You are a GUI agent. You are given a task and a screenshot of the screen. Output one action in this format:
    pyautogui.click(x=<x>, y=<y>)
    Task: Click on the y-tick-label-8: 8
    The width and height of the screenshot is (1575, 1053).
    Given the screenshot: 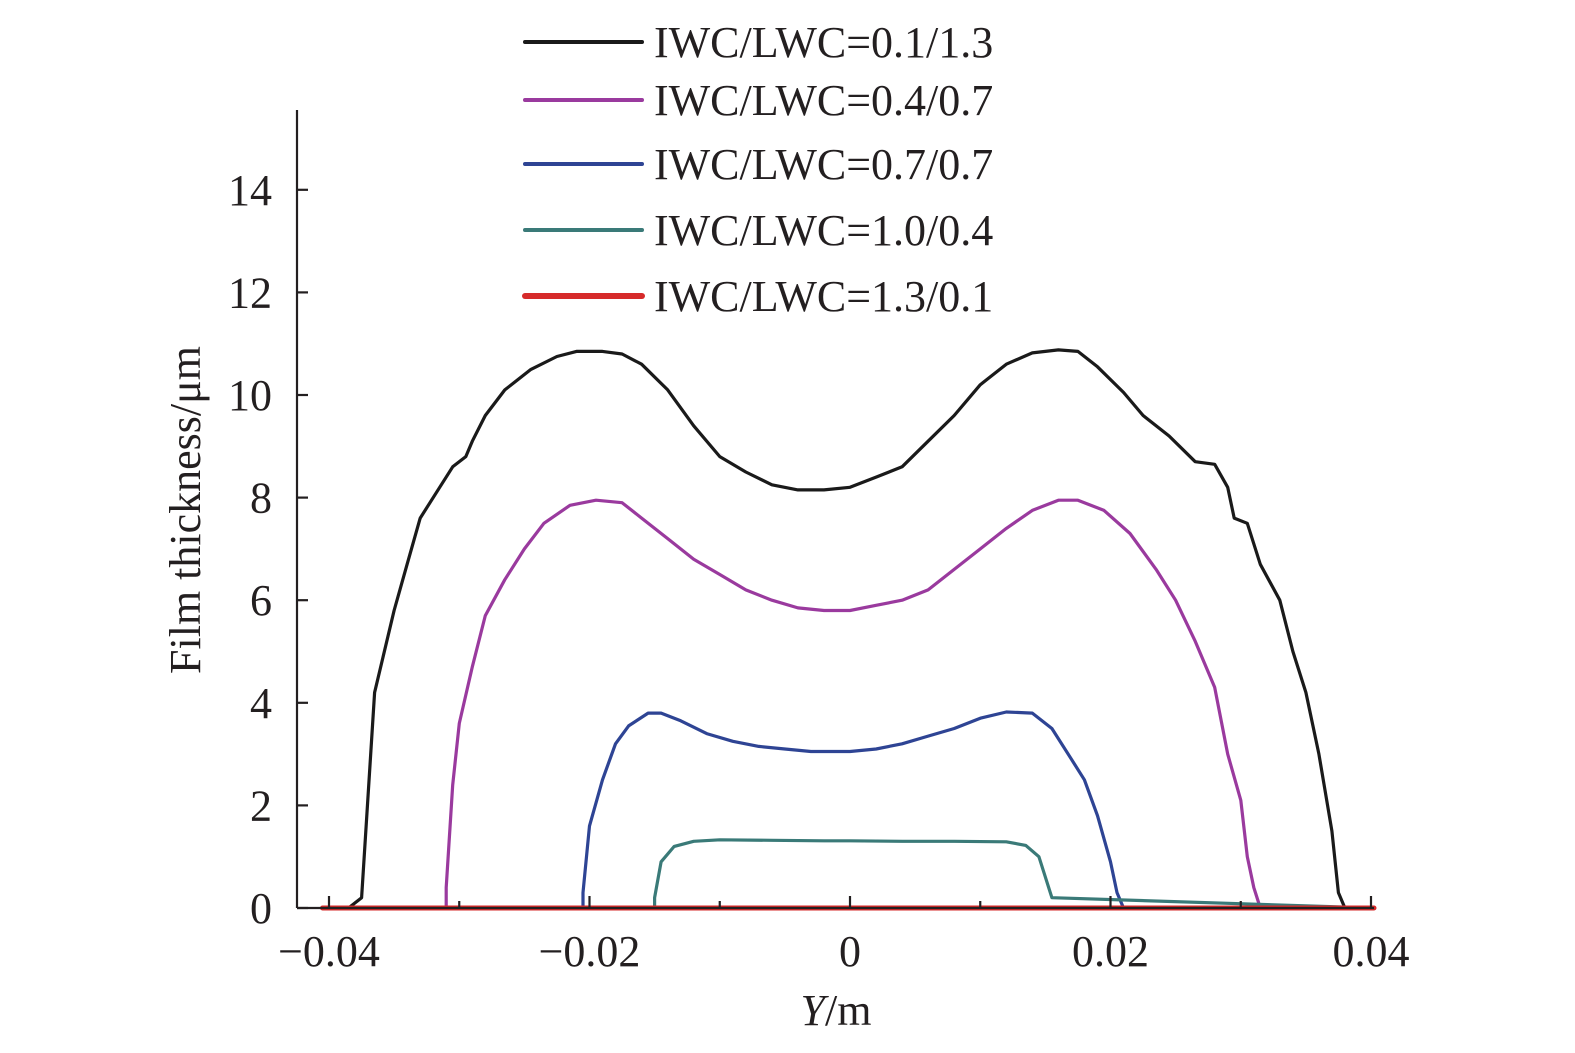 What is the action you would take?
    pyautogui.click(x=261, y=498)
    